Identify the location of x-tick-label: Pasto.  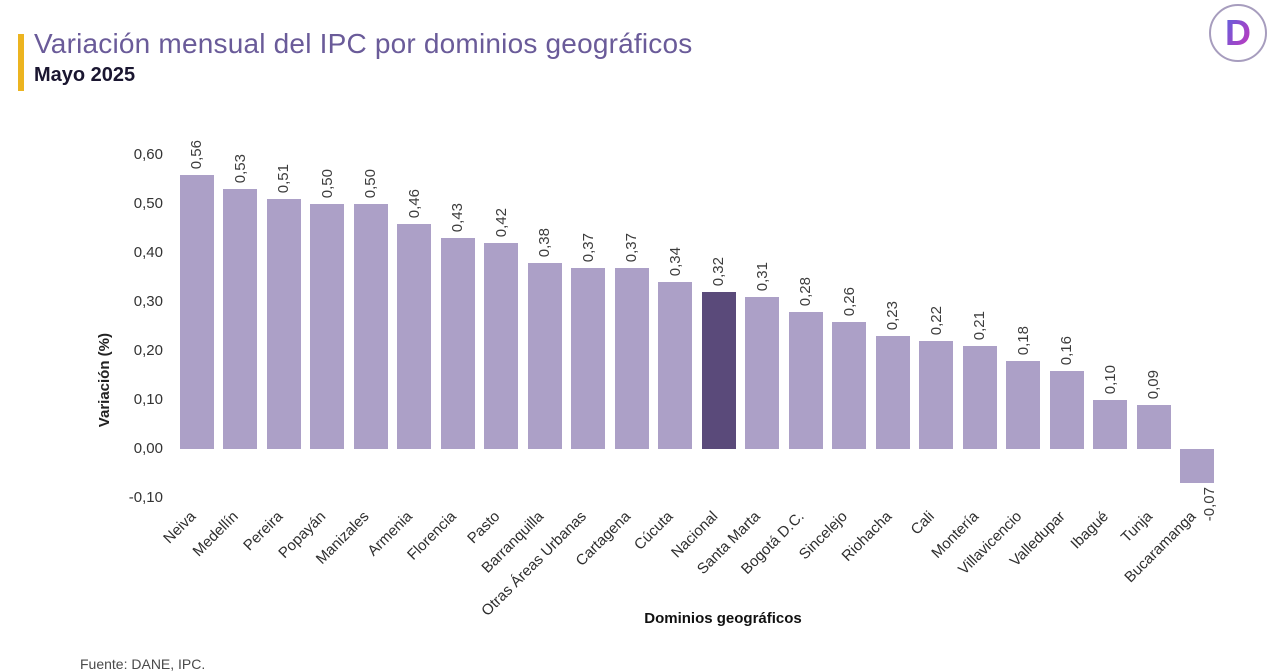
(484, 527).